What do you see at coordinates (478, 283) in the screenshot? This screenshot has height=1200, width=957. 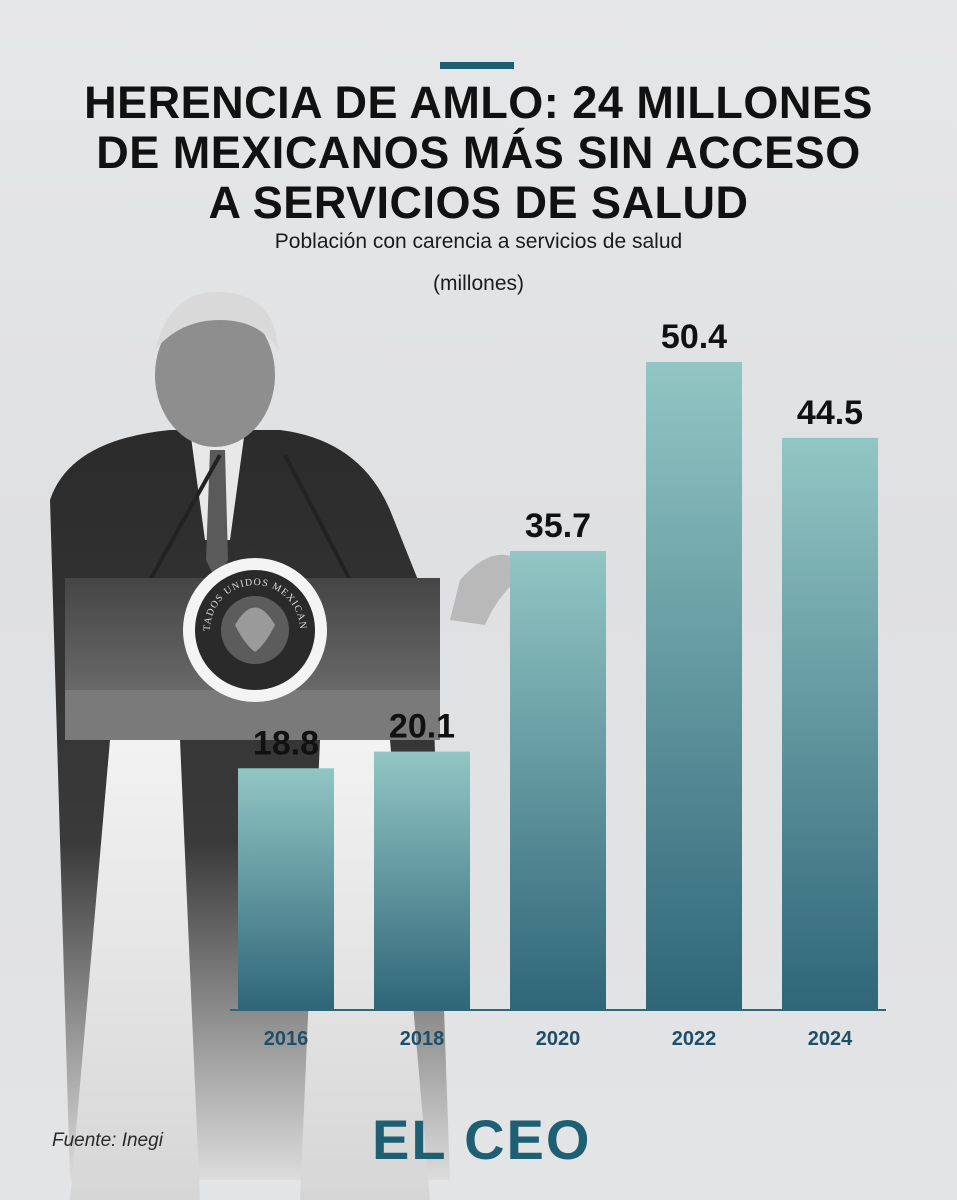 I see `chart-units: (millones)` at bounding box center [478, 283].